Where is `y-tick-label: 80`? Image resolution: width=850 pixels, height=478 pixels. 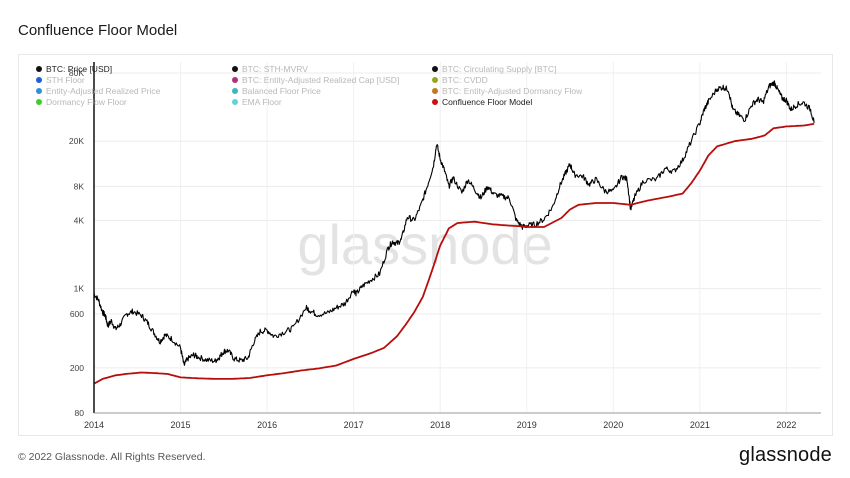
y-tick-label: 80 is located at coordinates (80, 413).